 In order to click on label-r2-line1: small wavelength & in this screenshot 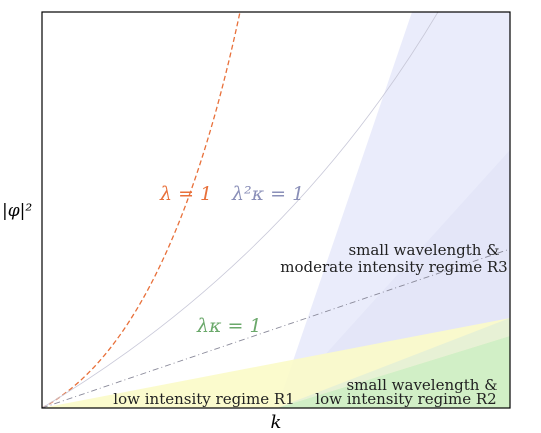, I will do `click(421, 385)`.